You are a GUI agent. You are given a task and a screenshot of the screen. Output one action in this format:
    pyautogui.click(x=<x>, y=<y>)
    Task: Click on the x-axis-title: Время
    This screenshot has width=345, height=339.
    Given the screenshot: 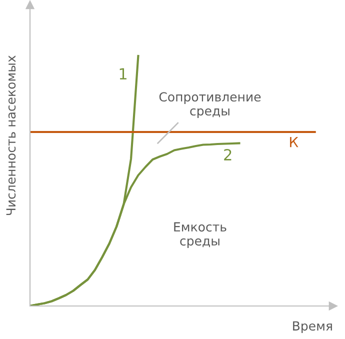 What is the action you would take?
    pyautogui.click(x=312, y=327)
    